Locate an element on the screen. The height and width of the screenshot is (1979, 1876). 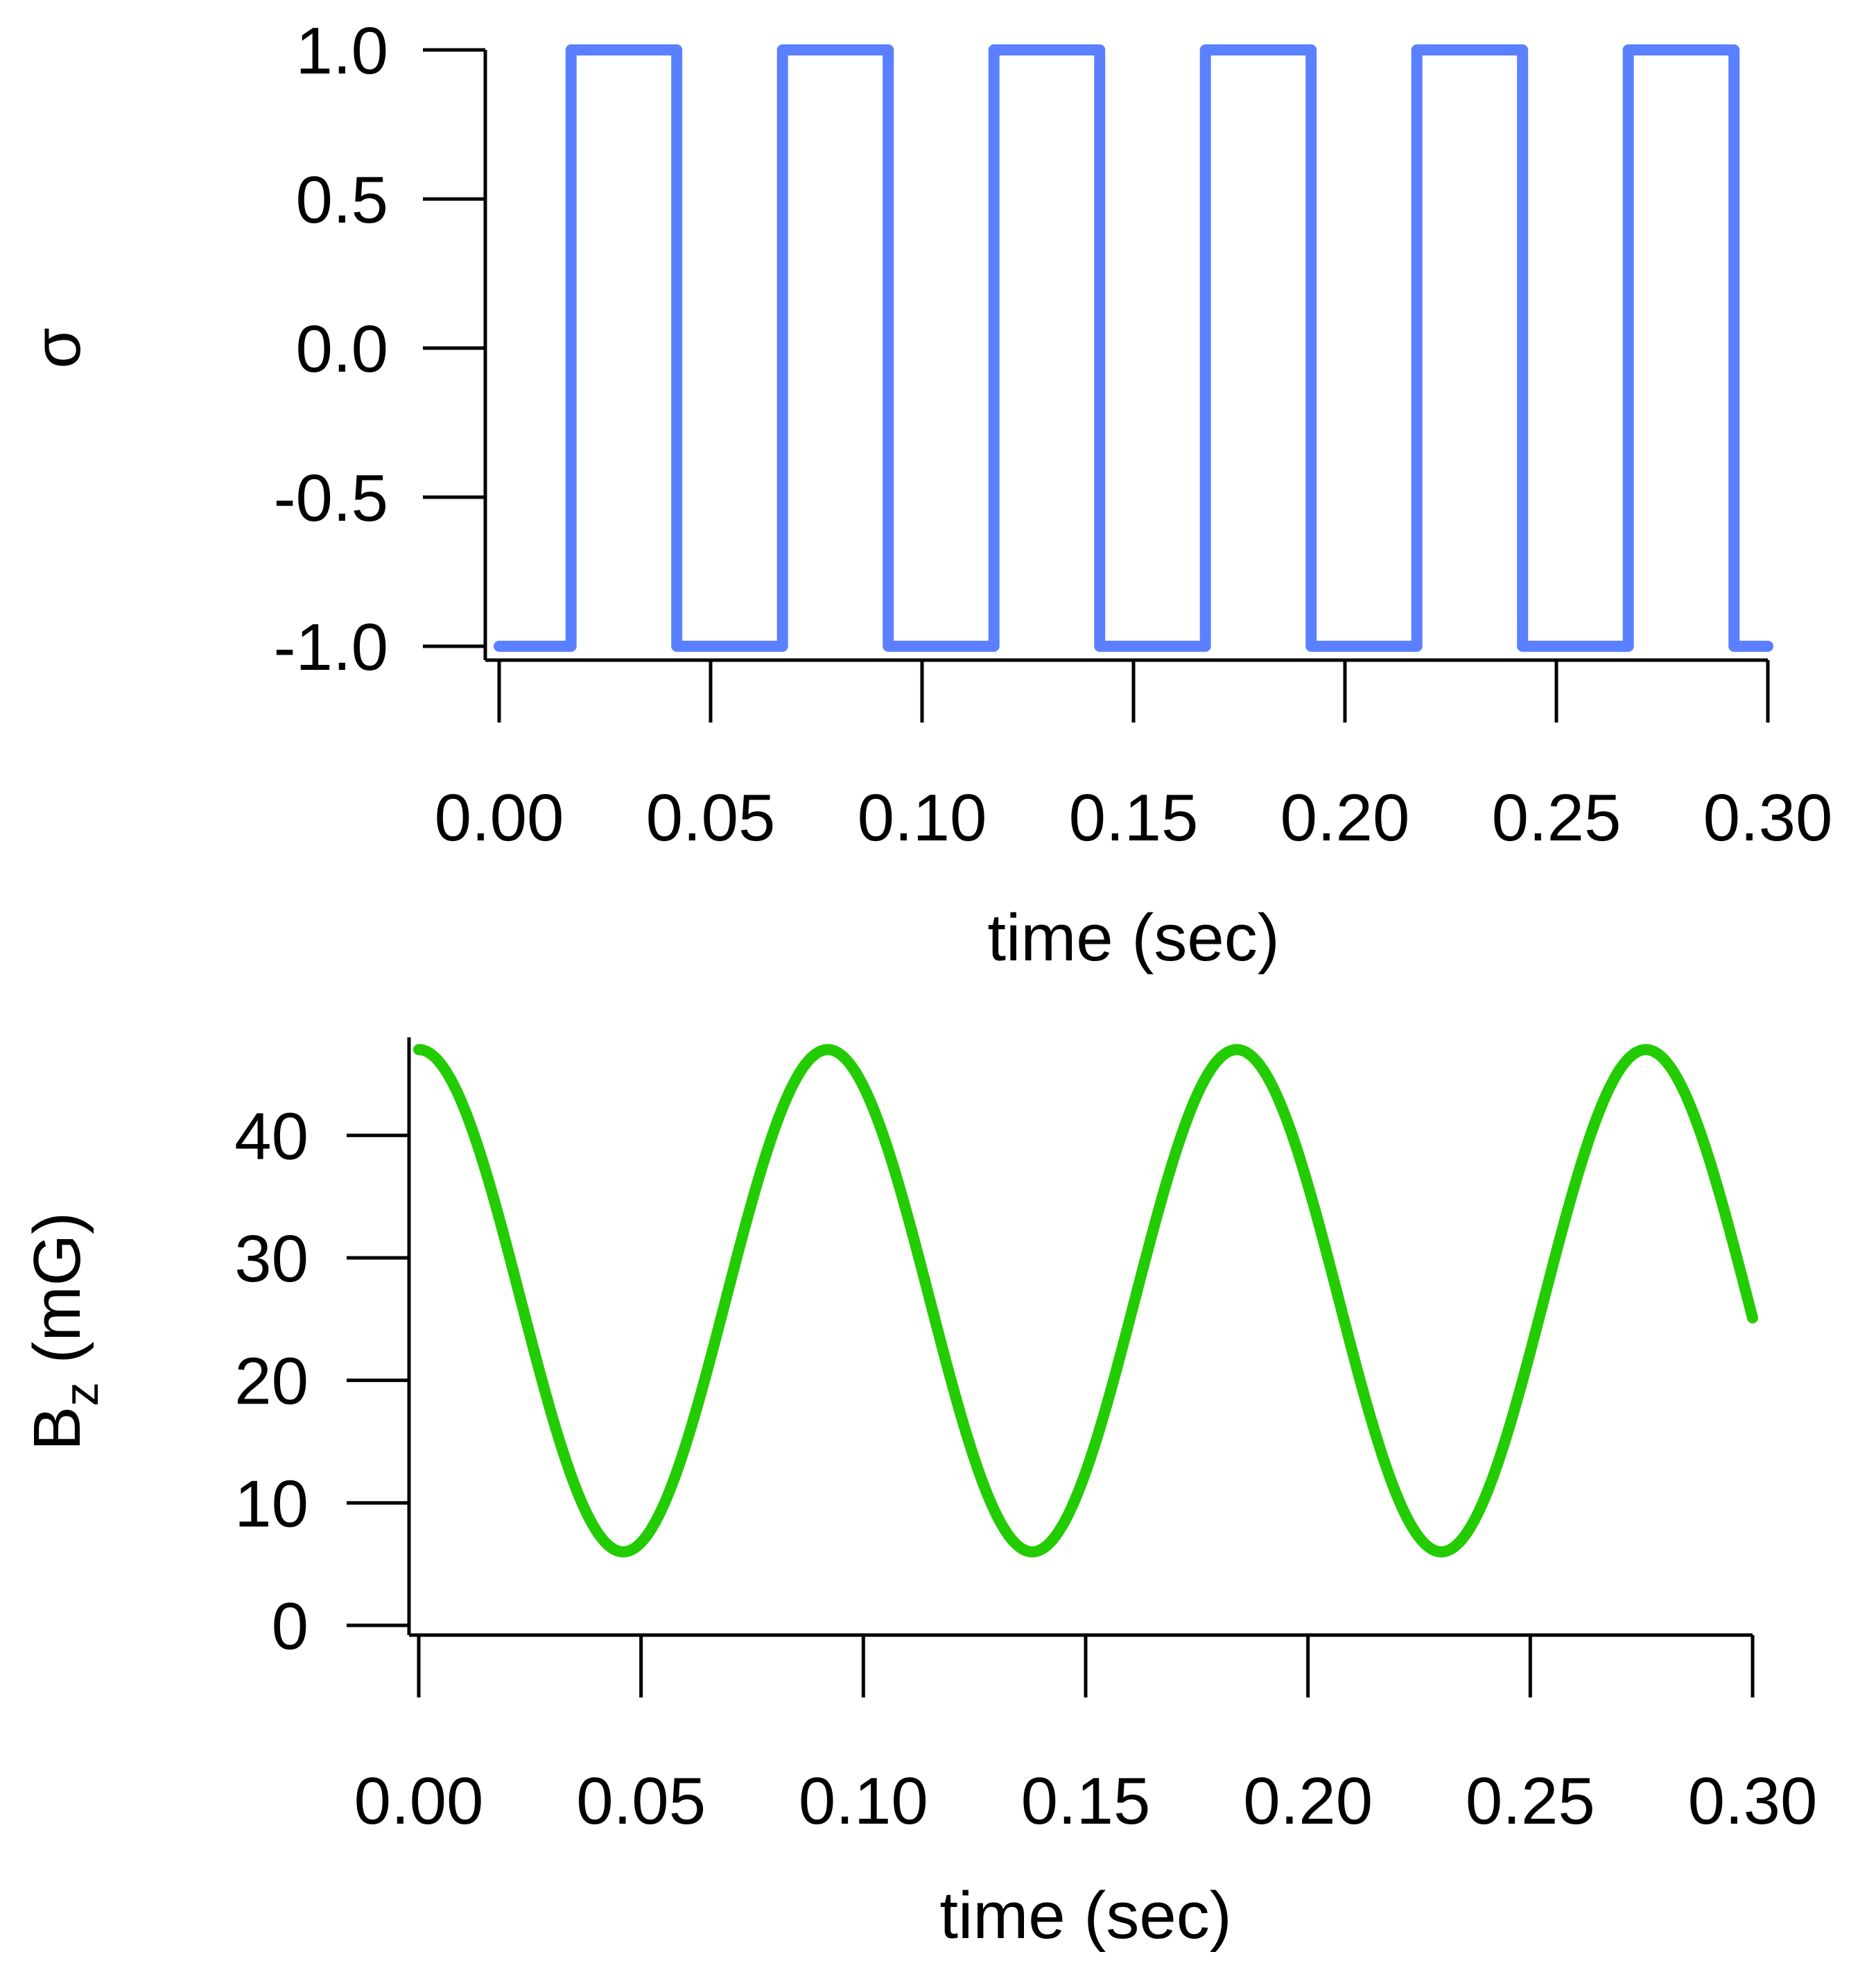
bz-x-tick-label: 0.10 is located at coordinates (863, 1801).